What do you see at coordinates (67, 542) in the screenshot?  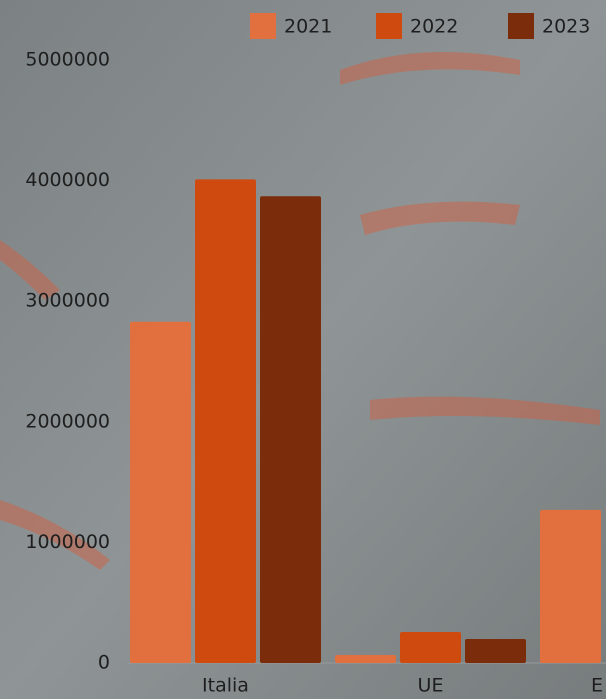 I see `y-tick-label: 1000000` at bounding box center [67, 542].